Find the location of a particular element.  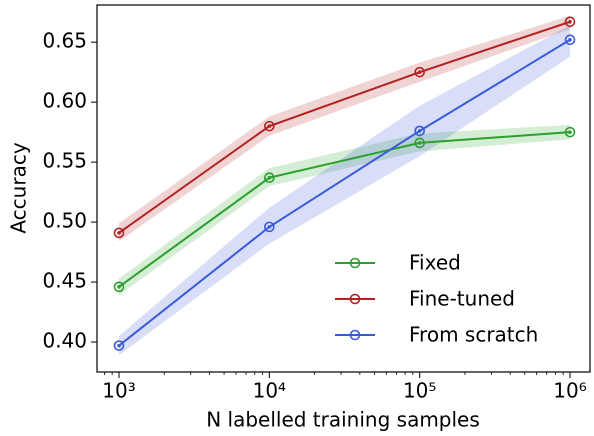

y-tick-label: 0.65 is located at coordinates (64, 41).